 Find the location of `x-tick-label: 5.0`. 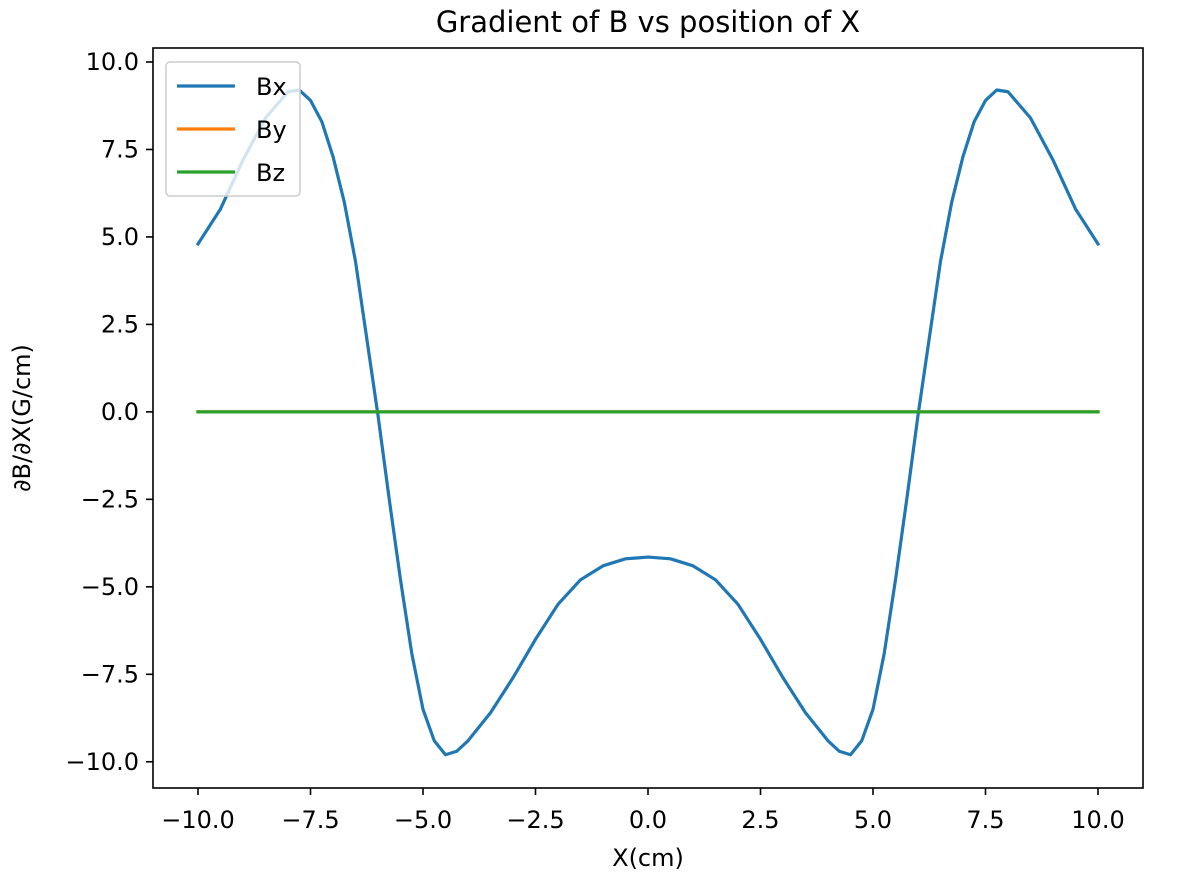

x-tick-label: 5.0 is located at coordinates (873, 820).